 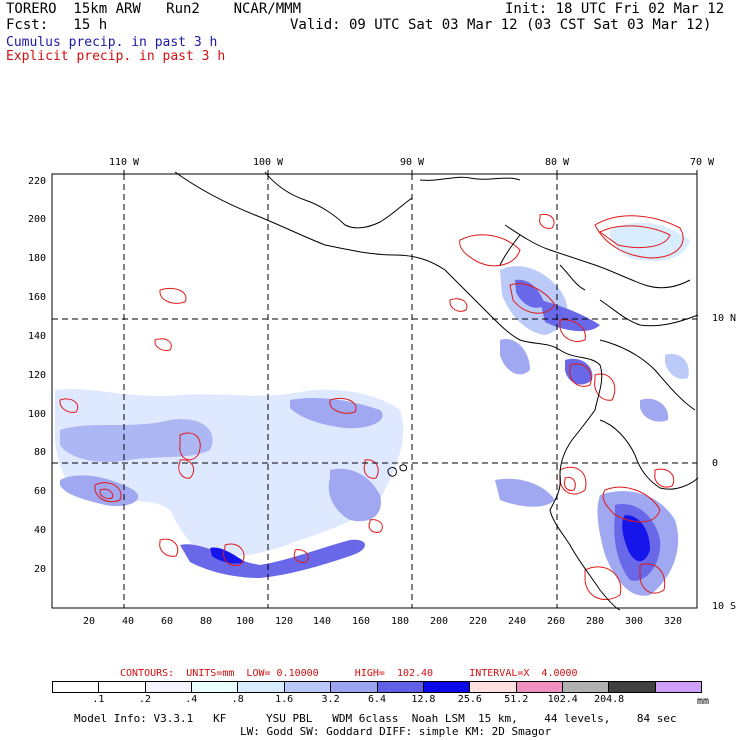 I want to click on x-tick: 160, so click(x=361, y=621).